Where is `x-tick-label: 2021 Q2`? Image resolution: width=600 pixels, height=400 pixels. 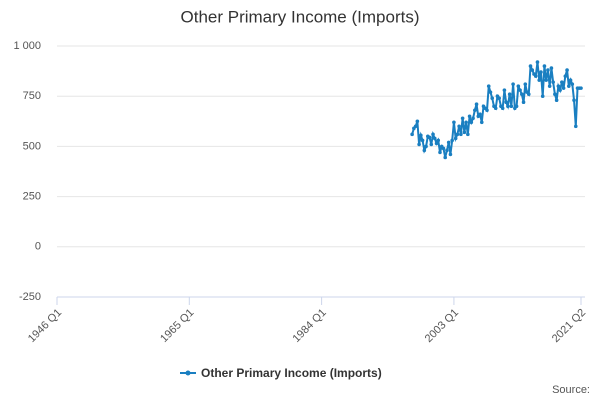
x-tick-label: 2021 Q2 is located at coordinates (569, 326).